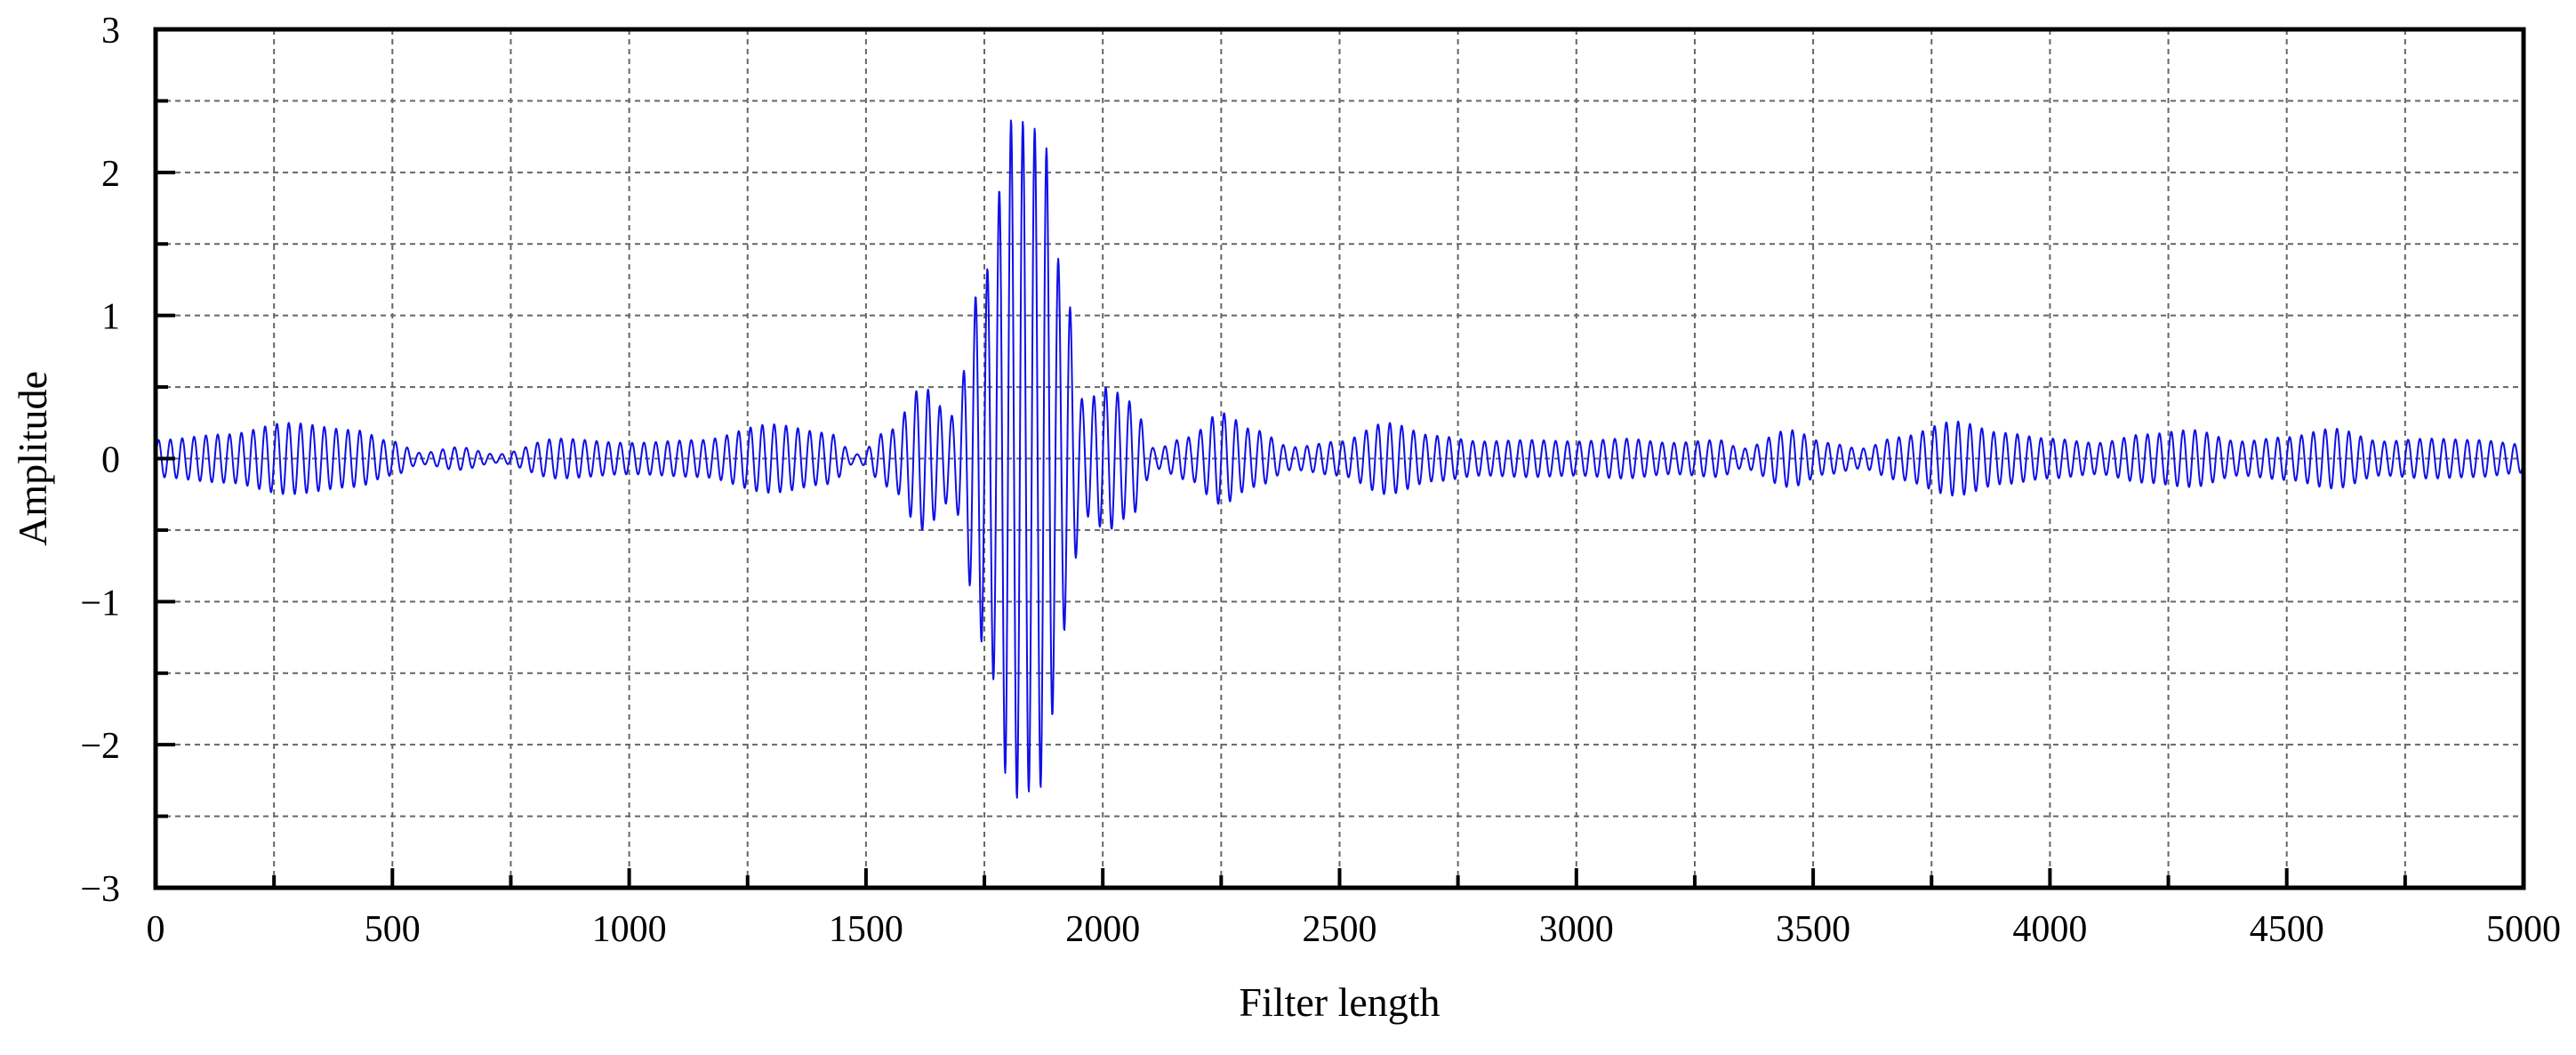  What do you see at coordinates (156, 930) in the screenshot?
I see `x-tick-label: 0` at bounding box center [156, 930].